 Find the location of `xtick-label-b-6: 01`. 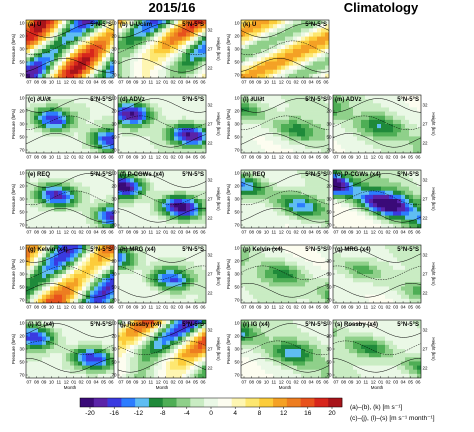

xtick-label-b-6: 01 is located at coordinates (166, 82).